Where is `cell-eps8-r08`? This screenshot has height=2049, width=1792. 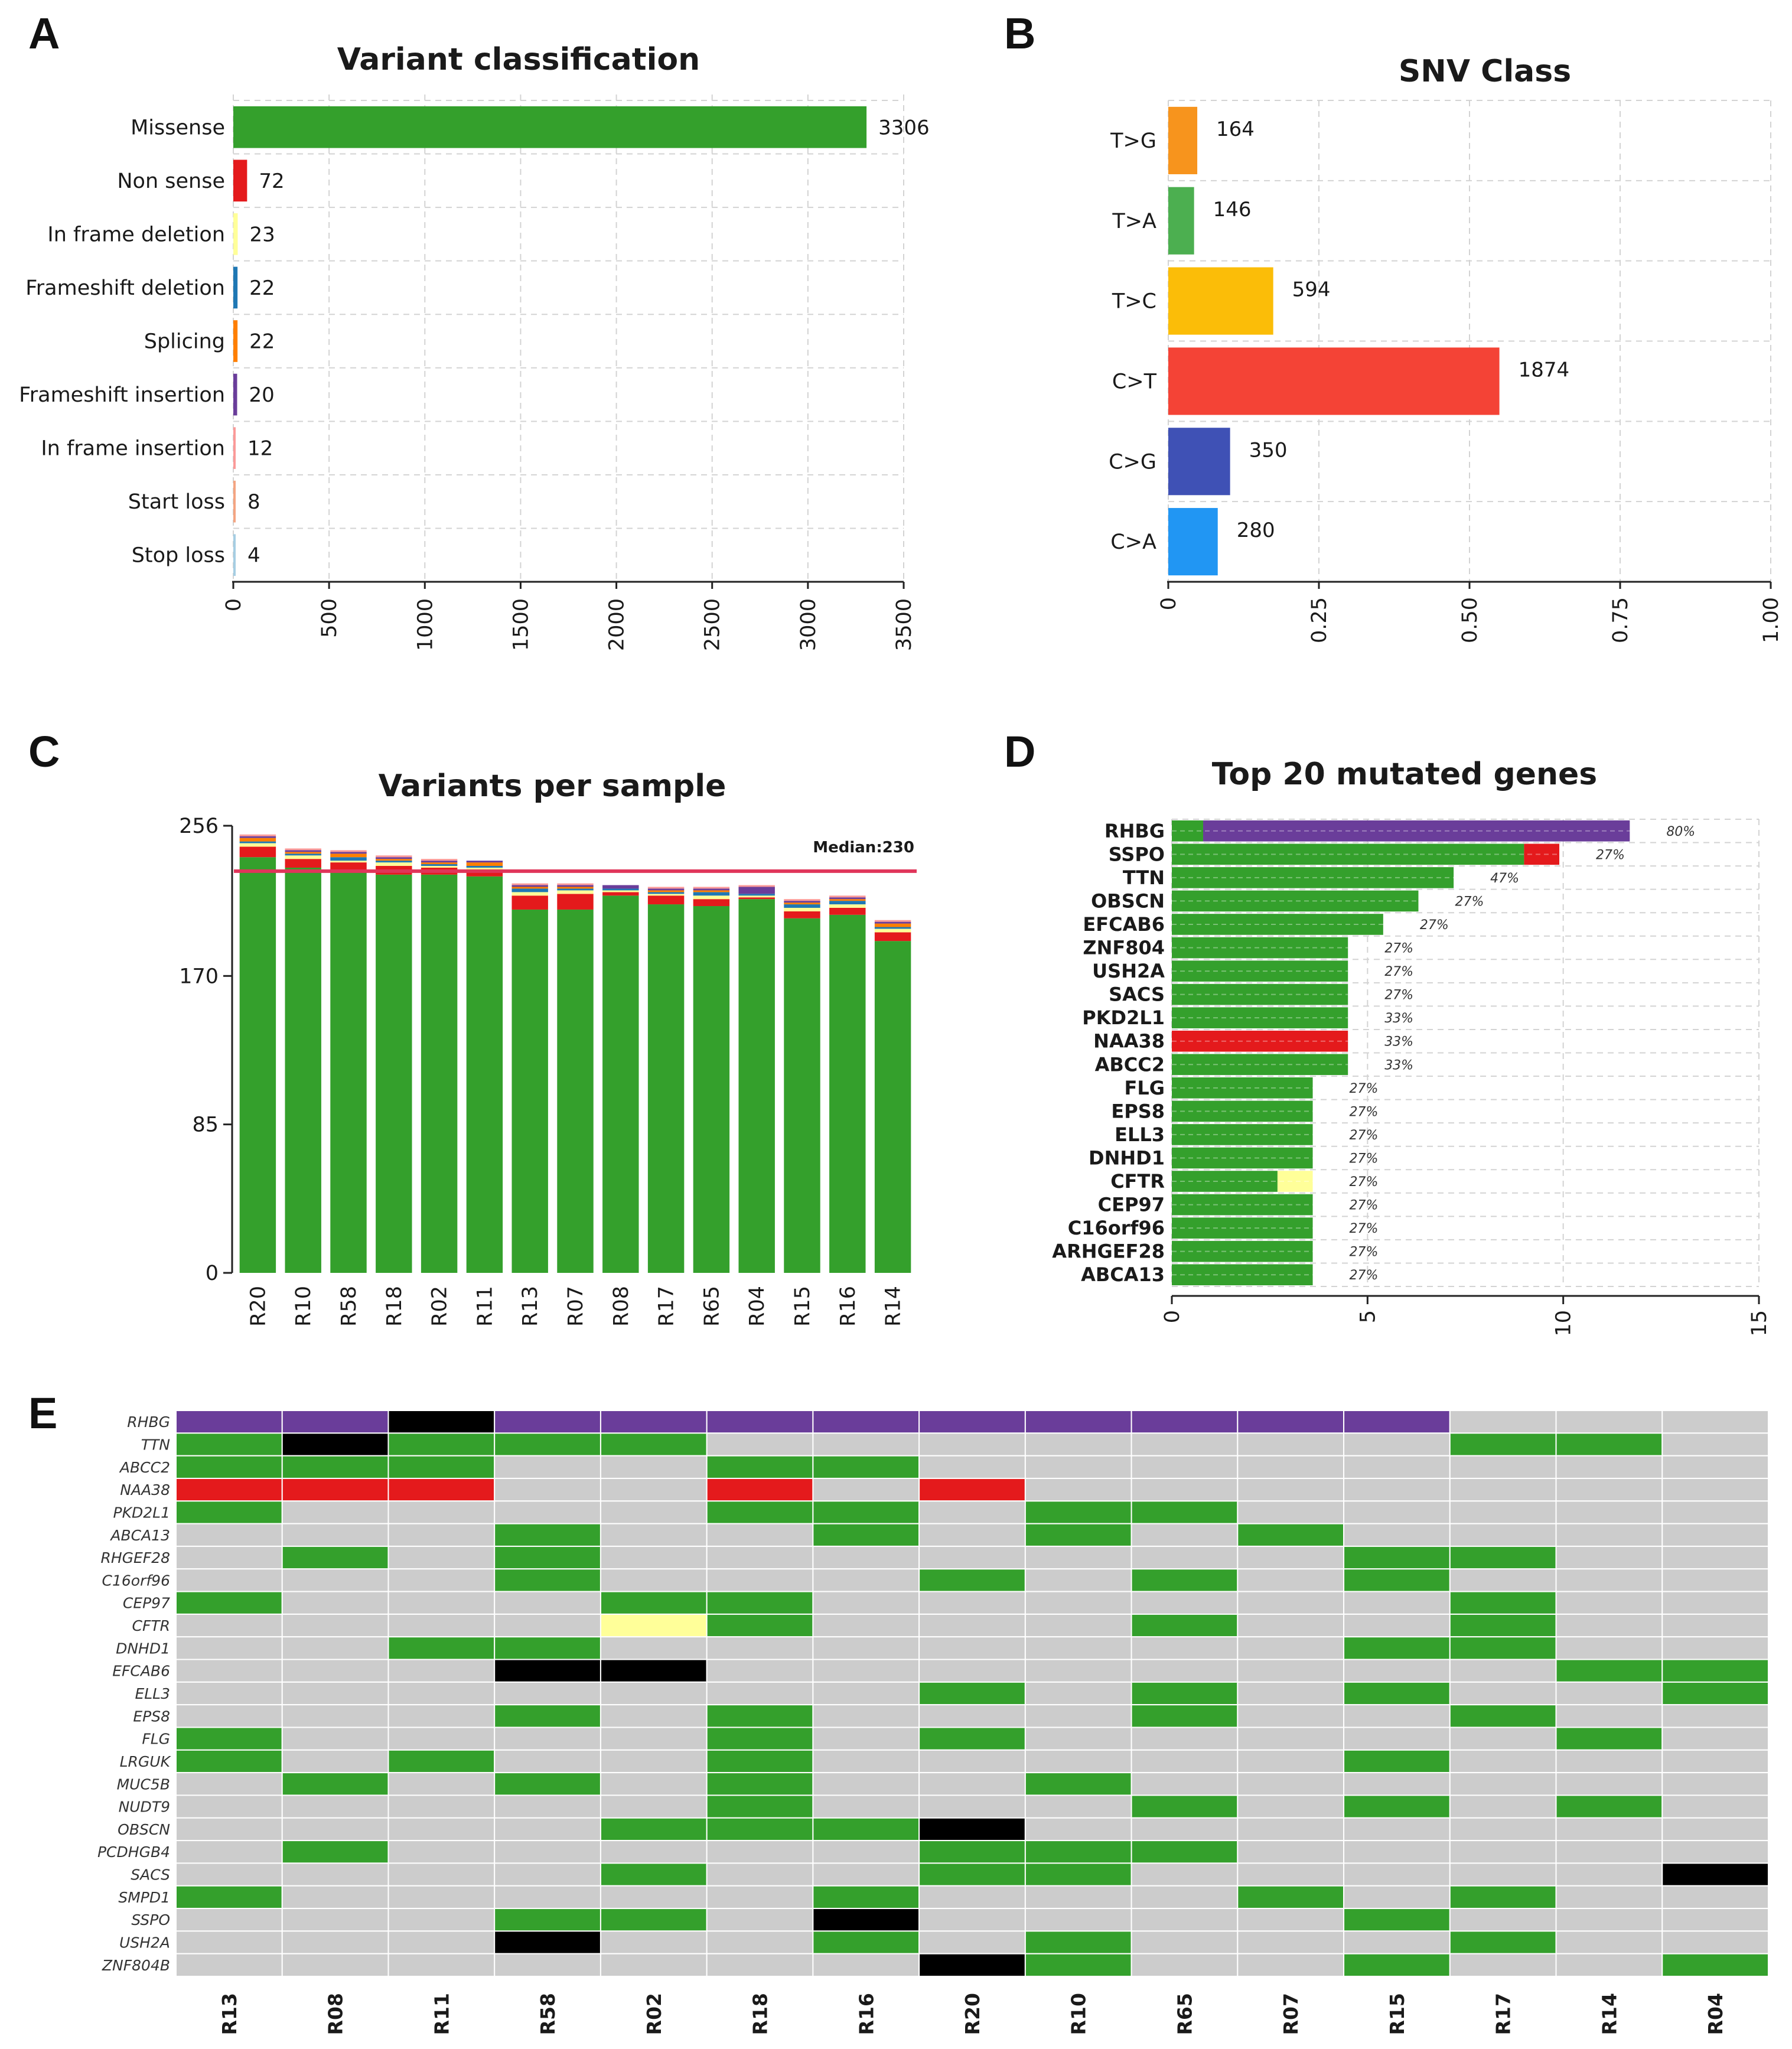
cell-eps8-r08 is located at coordinates (335, 1716).